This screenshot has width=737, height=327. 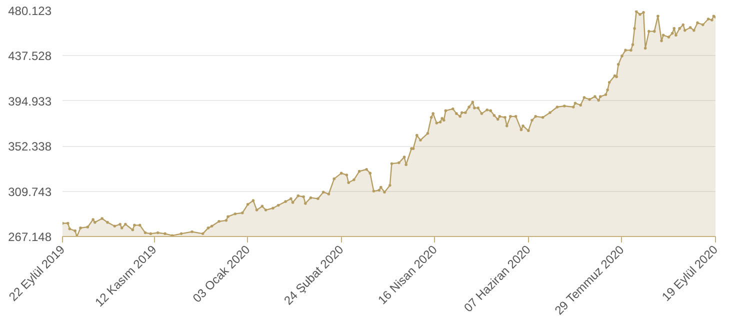 I want to click on y-tick-label: 394.933, so click(x=30, y=101).